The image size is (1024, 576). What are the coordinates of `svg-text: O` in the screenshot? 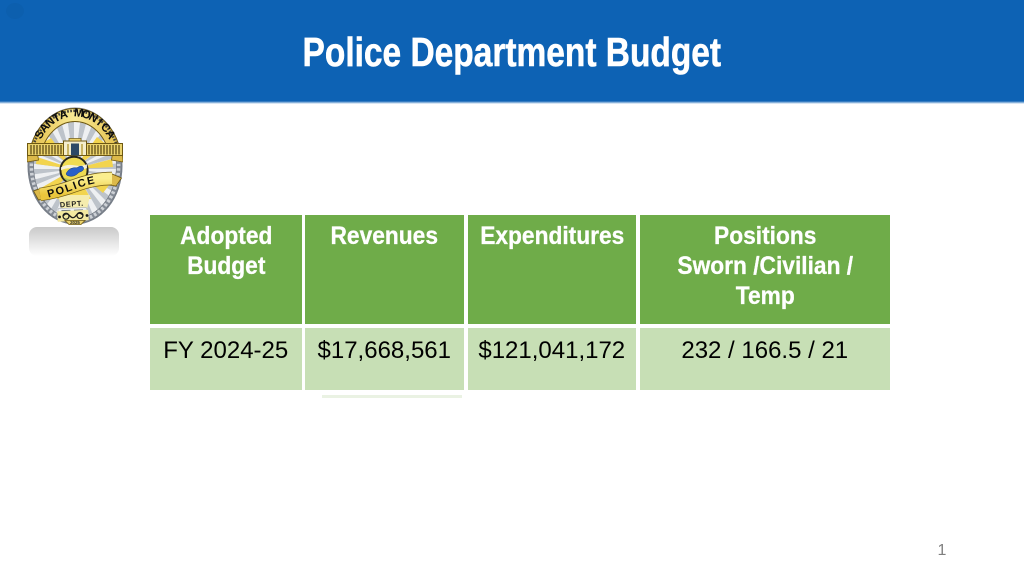 It's located at (86, 114).